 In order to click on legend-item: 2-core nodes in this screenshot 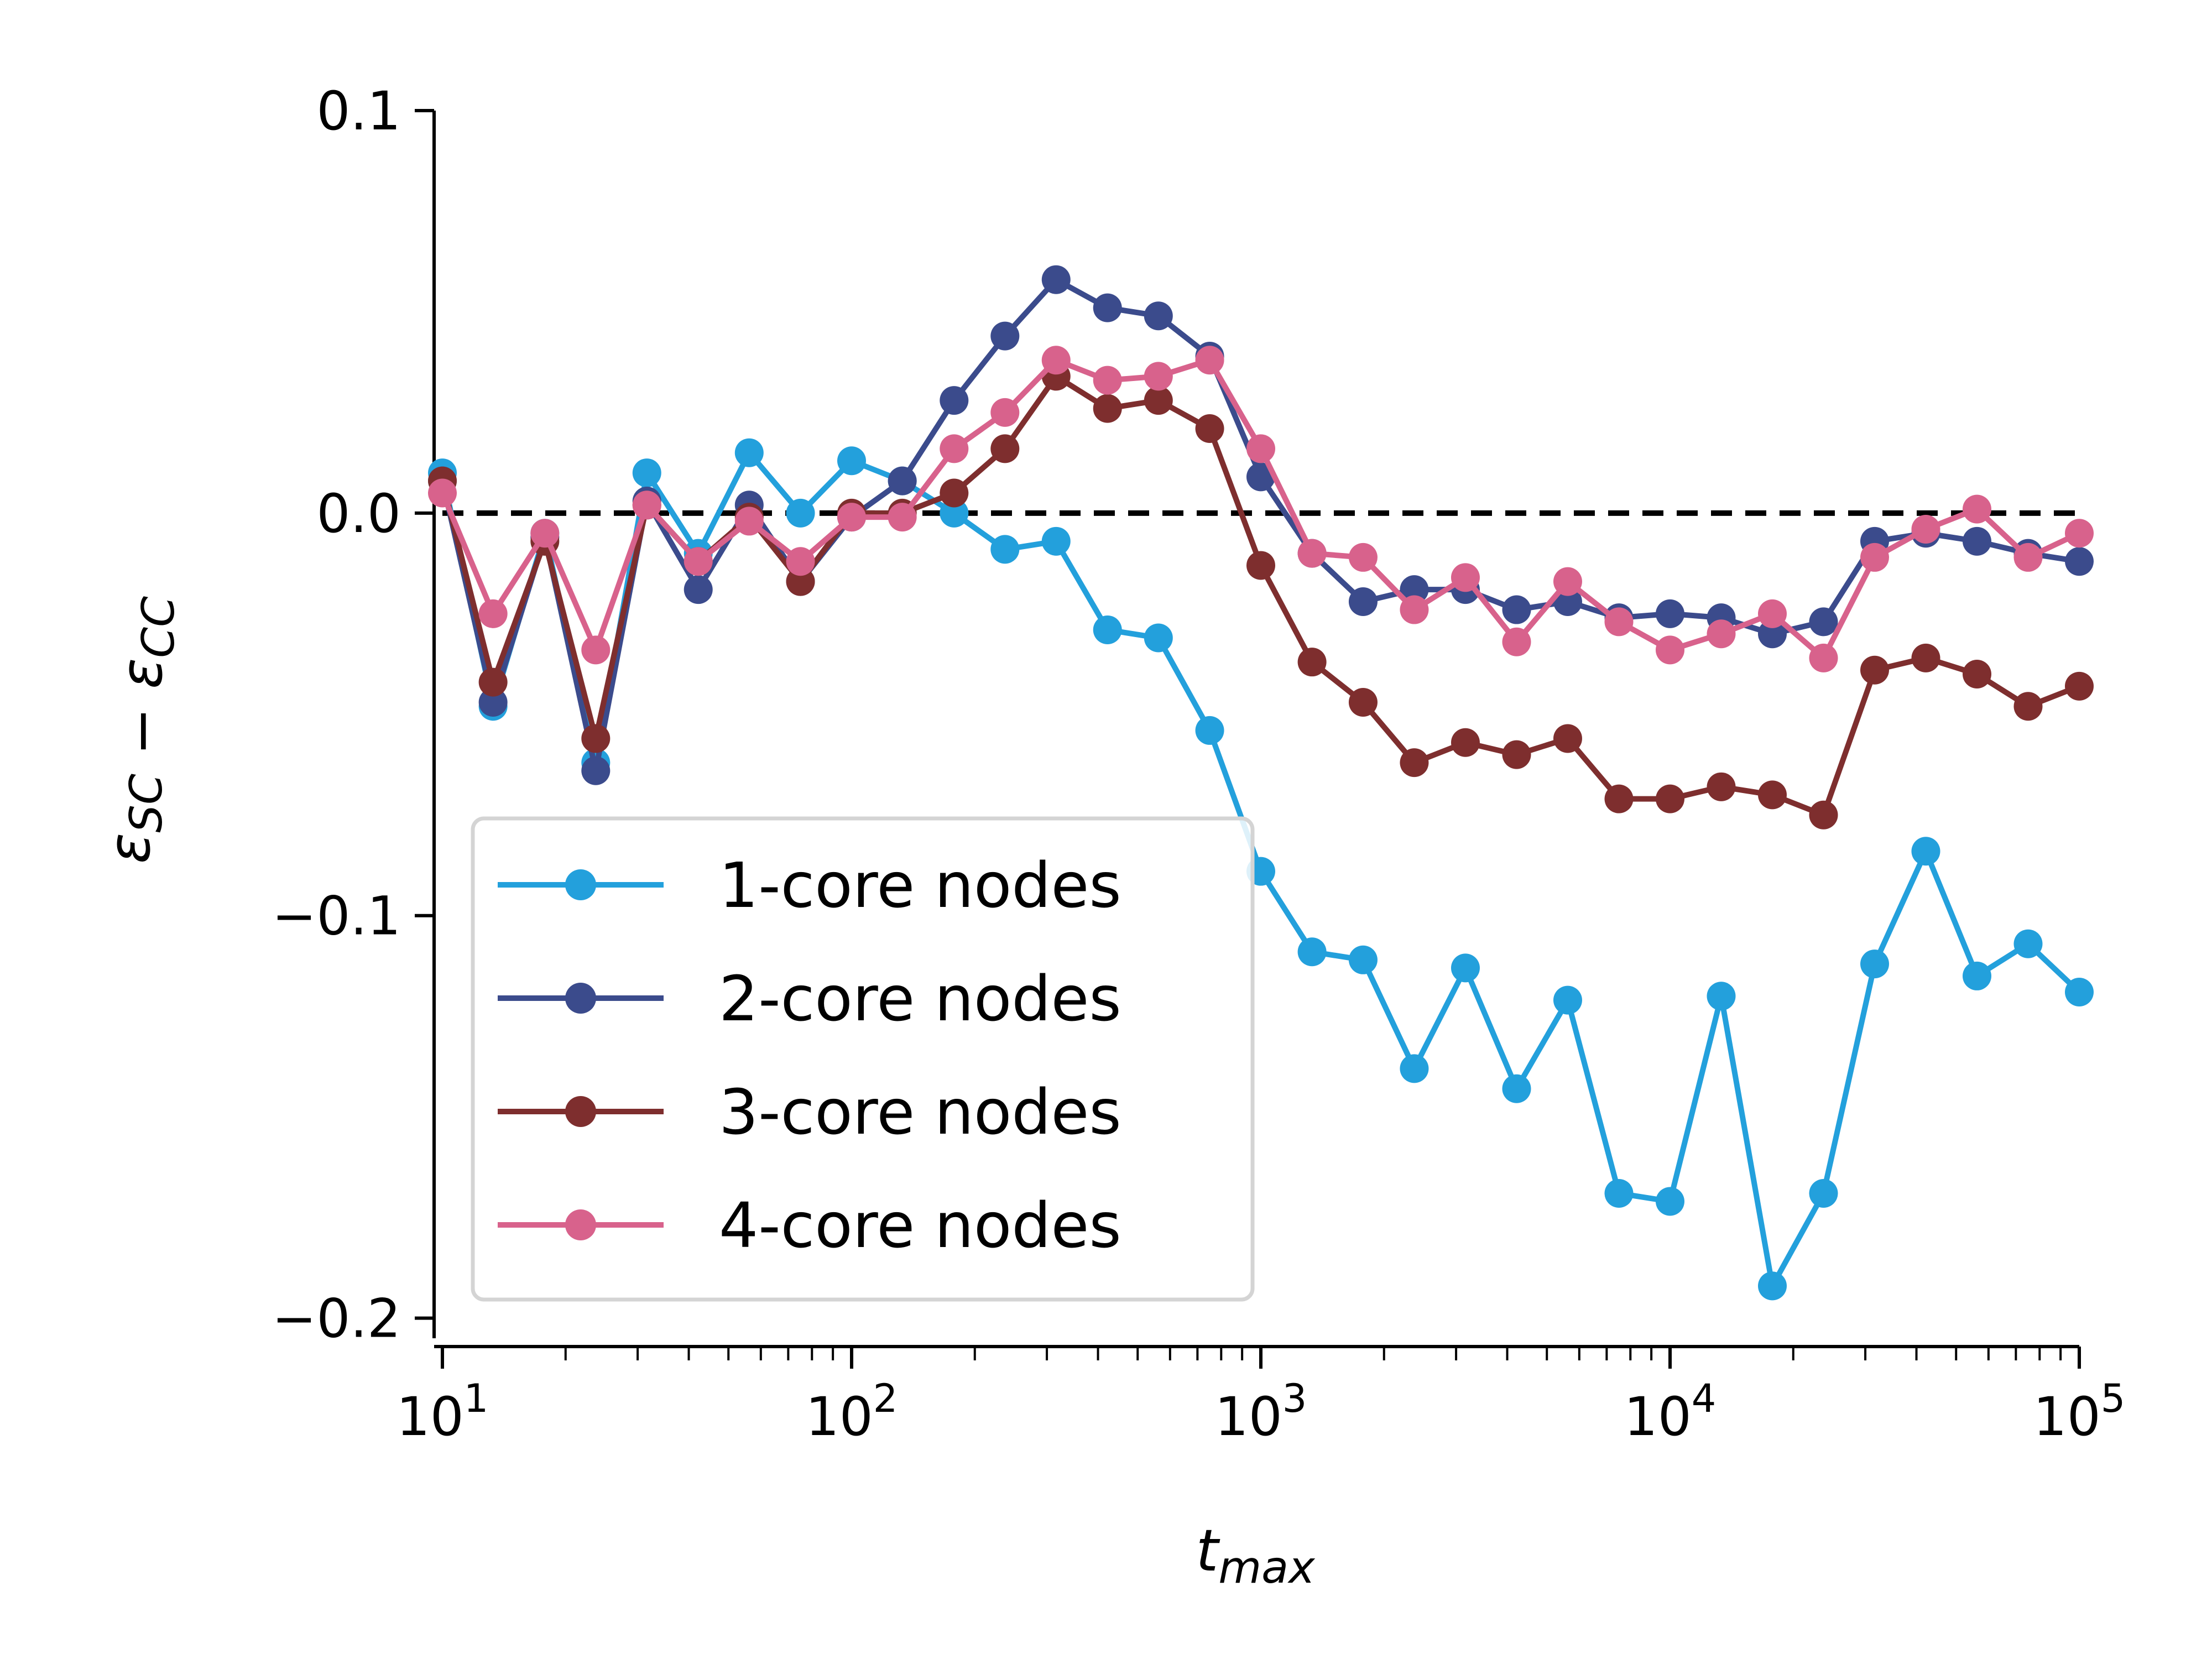, I will do `click(810, 999)`.